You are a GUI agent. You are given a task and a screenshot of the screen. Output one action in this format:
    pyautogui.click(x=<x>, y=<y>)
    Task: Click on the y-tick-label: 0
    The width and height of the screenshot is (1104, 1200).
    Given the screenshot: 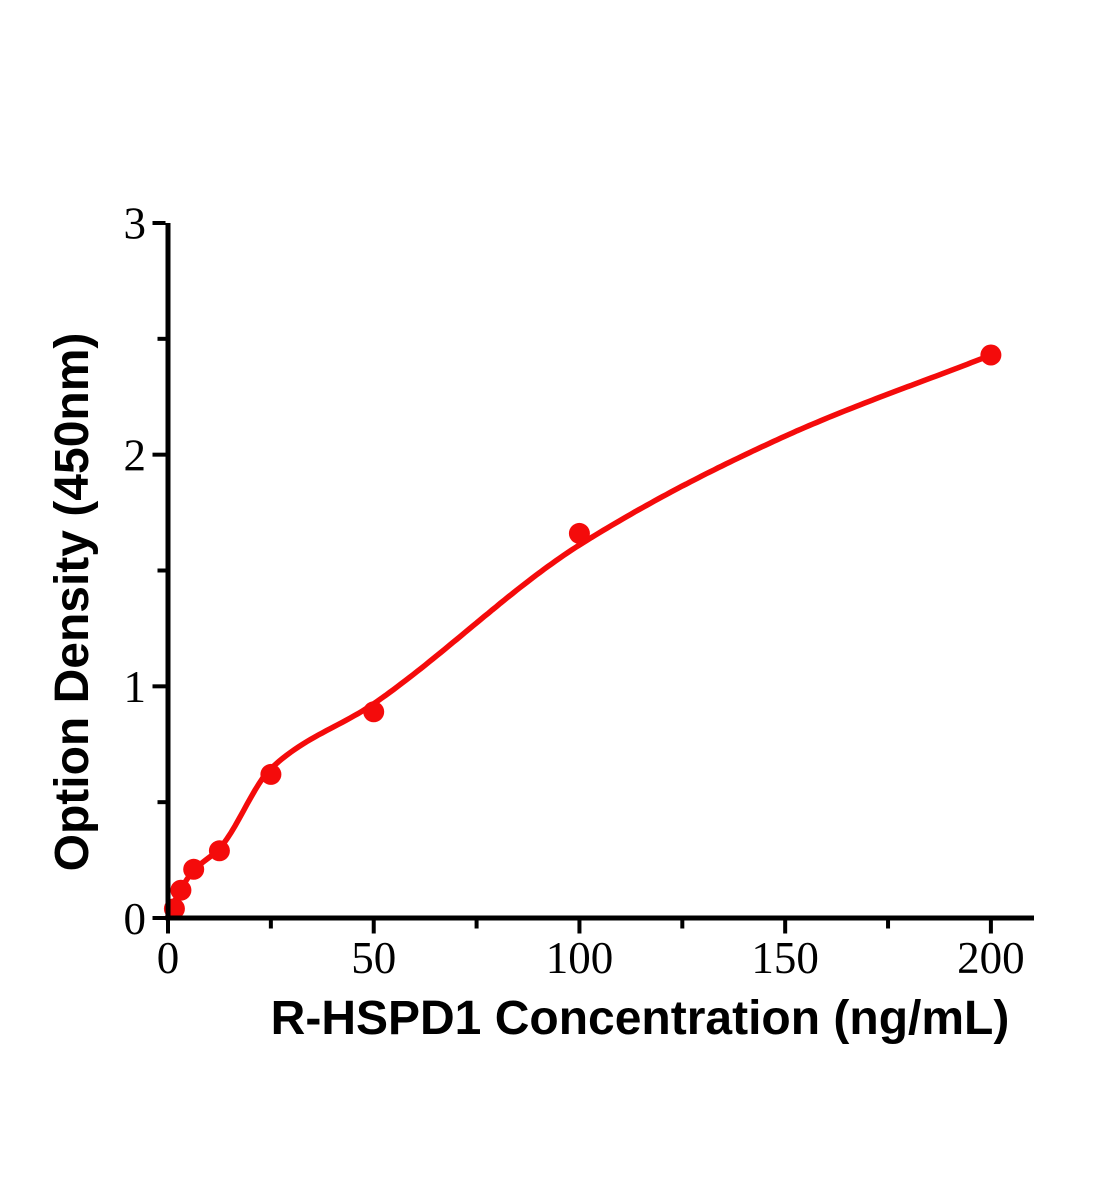 What is the action you would take?
    pyautogui.click(x=135, y=919)
    